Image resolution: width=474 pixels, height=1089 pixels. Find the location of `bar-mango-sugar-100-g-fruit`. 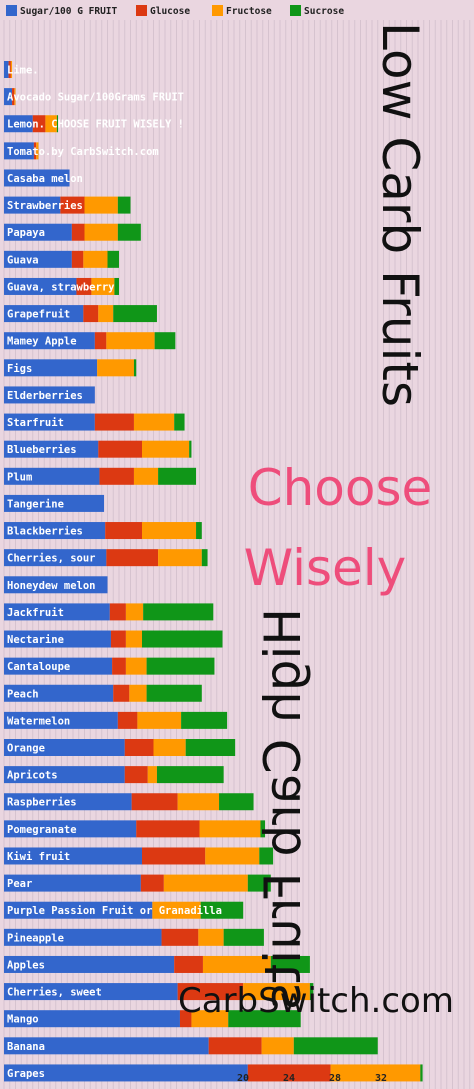

bar-mango-sugar-100-g-fruit is located at coordinates (92, 1019).